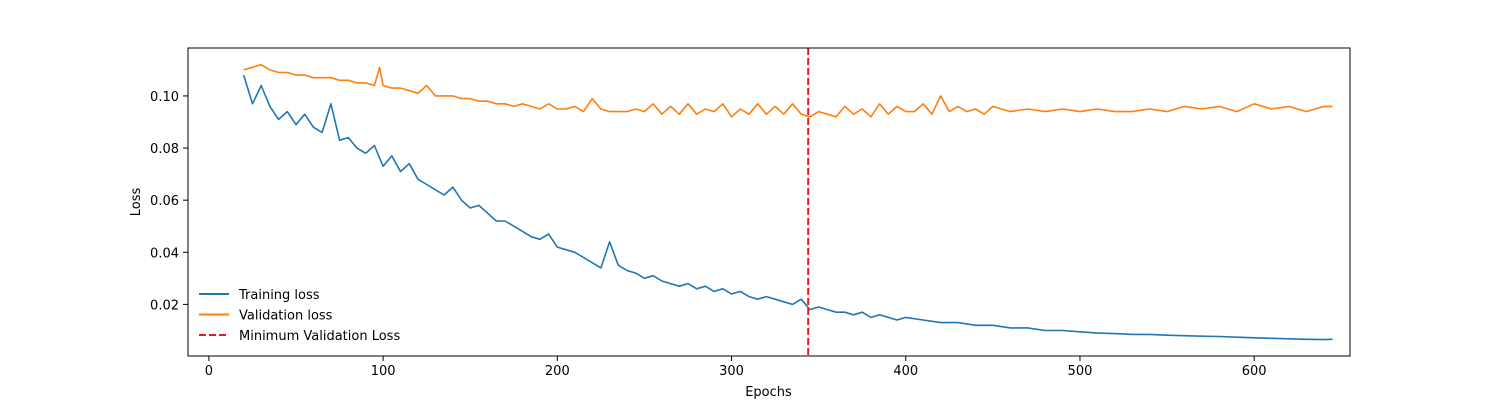 This screenshot has width=1500, height=400. What do you see at coordinates (1254, 371) in the screenshot?
I see `x-tick-label: 600` at bounding box center [1254, 371].